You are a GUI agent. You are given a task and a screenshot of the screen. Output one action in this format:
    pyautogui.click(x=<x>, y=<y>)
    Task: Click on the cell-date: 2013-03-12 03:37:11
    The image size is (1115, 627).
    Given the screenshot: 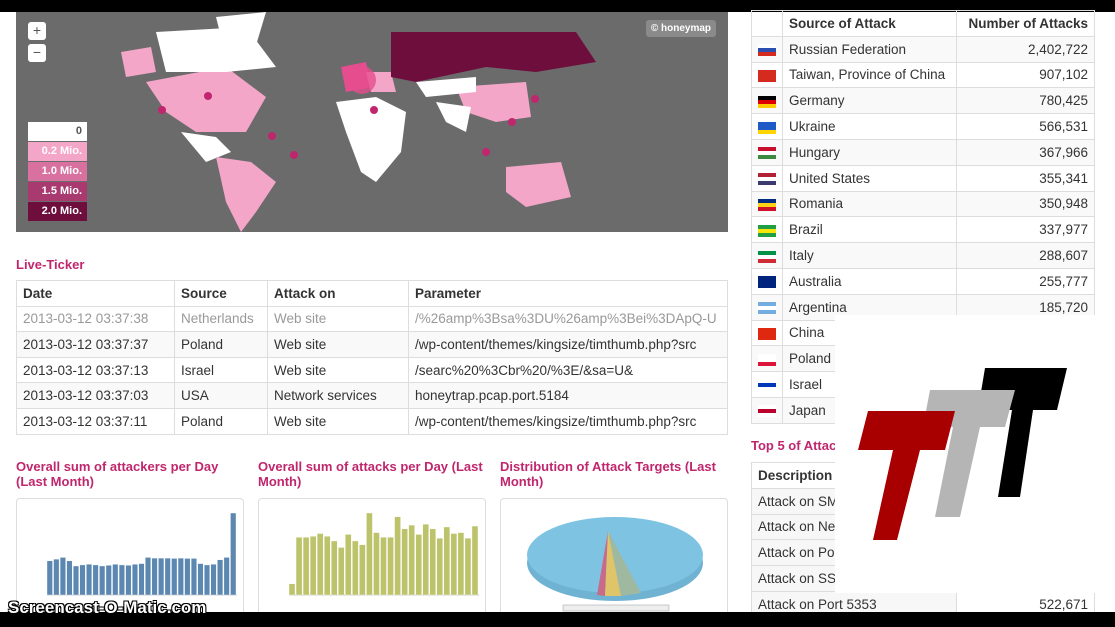 What is the action you would take?
    pyautogui.click(x=95, y=421)
    